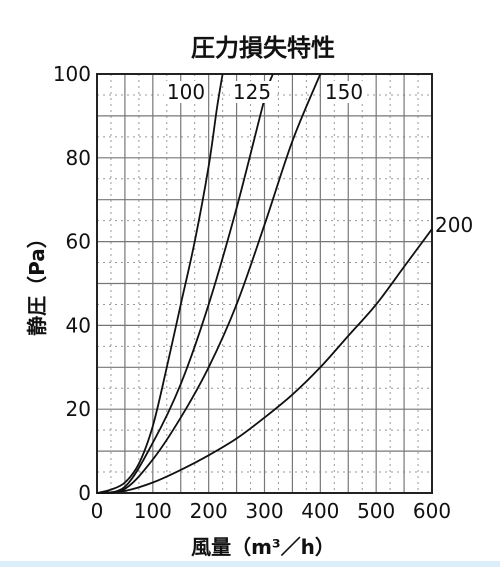 Image resolution: width=500 pixels, height=567 pixels. I want to click on x-tick-label: 300, so click(264, 511).